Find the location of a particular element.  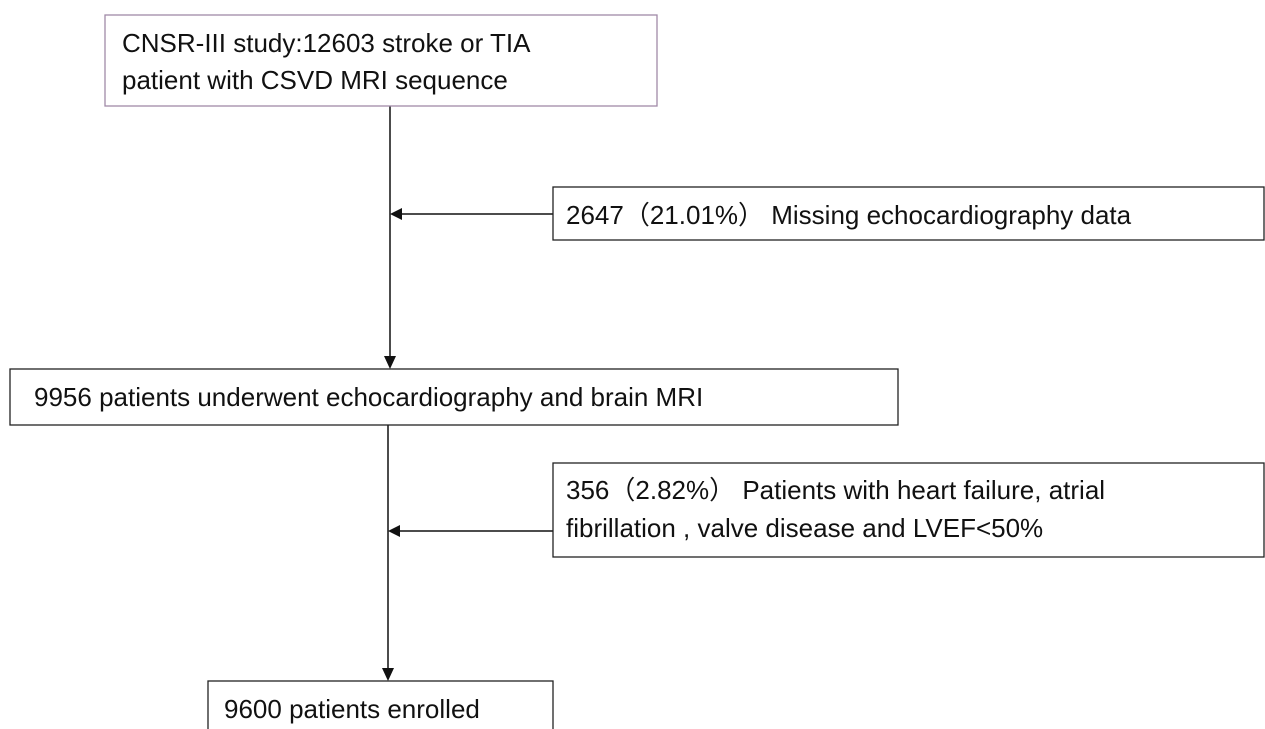

node-text: CNSR-III study:12603 stroke or TIA is located at coordinates (326, 43).